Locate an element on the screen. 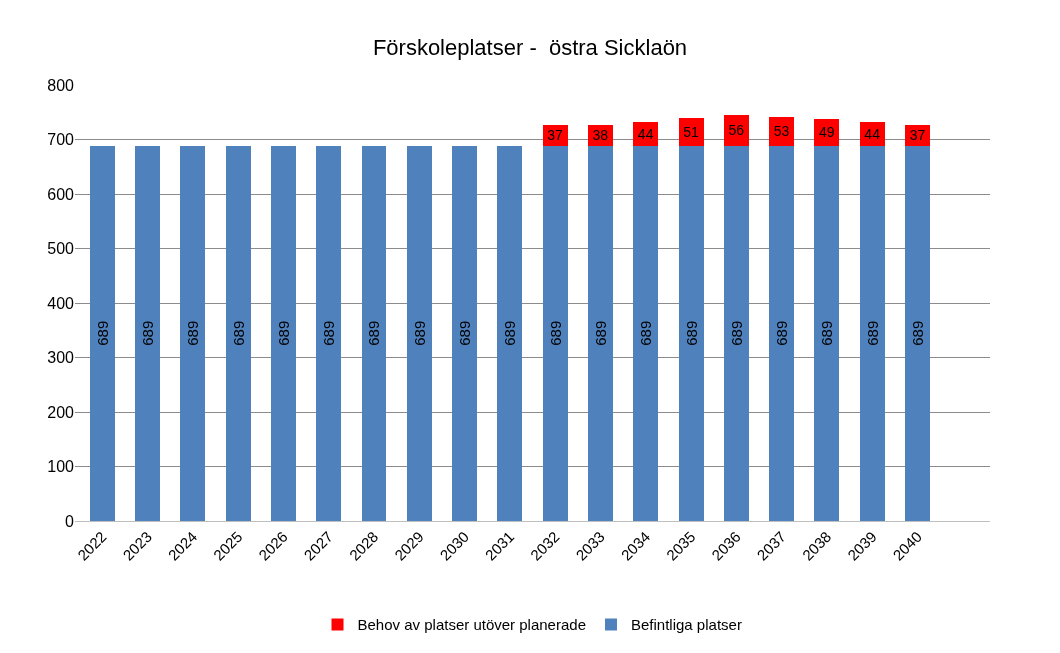 The width and height of the screenshot is (1060, 653). data-label: 49 is located at coordinates (827, 132).